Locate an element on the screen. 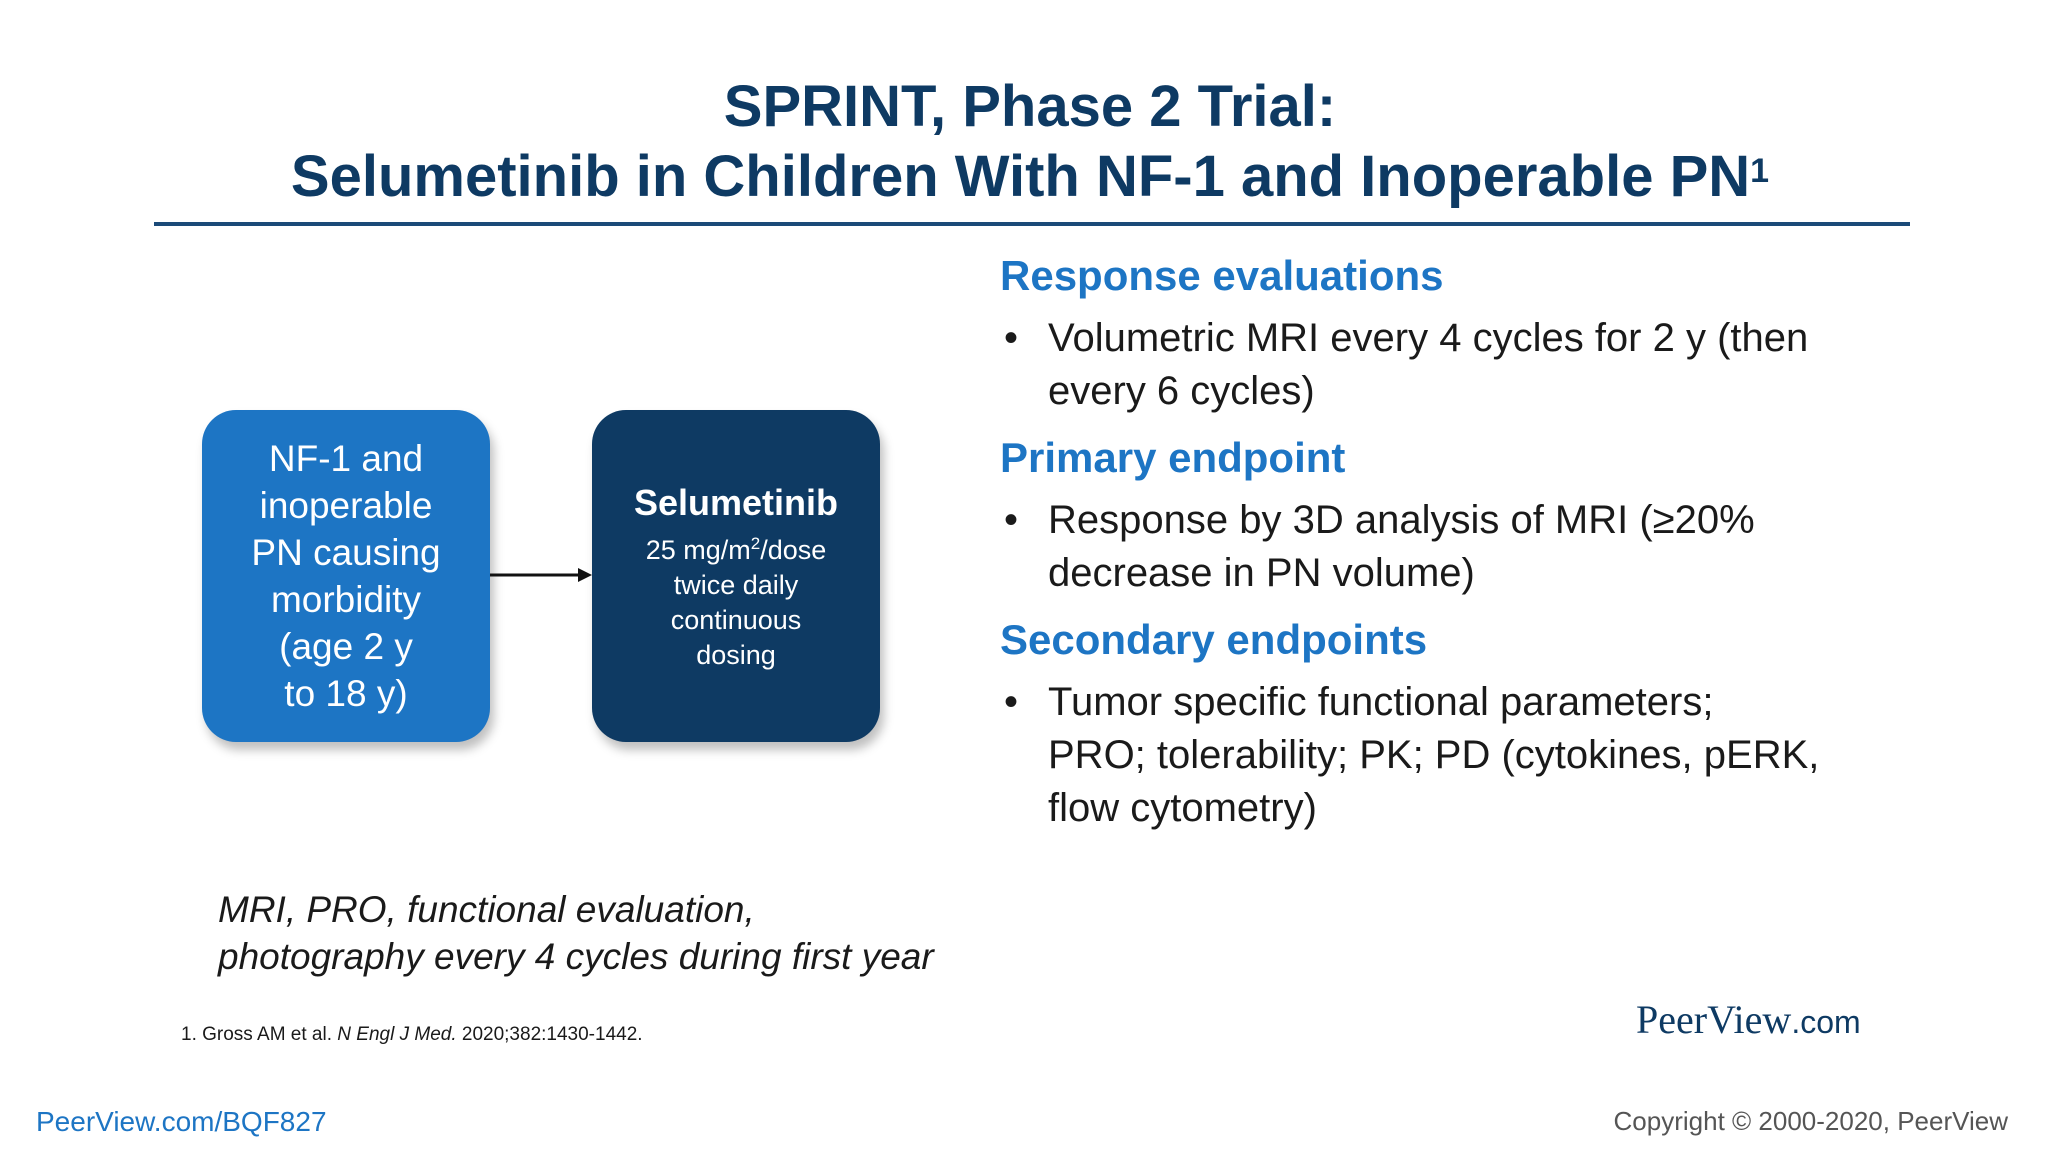  population-line: NF-1 and is located at coordinates (346, 458).